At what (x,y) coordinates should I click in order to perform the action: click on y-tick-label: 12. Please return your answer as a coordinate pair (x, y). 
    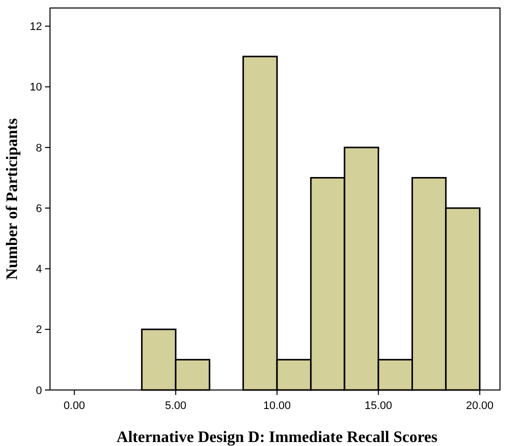
    Looking at the image, I should click on (36, 27).